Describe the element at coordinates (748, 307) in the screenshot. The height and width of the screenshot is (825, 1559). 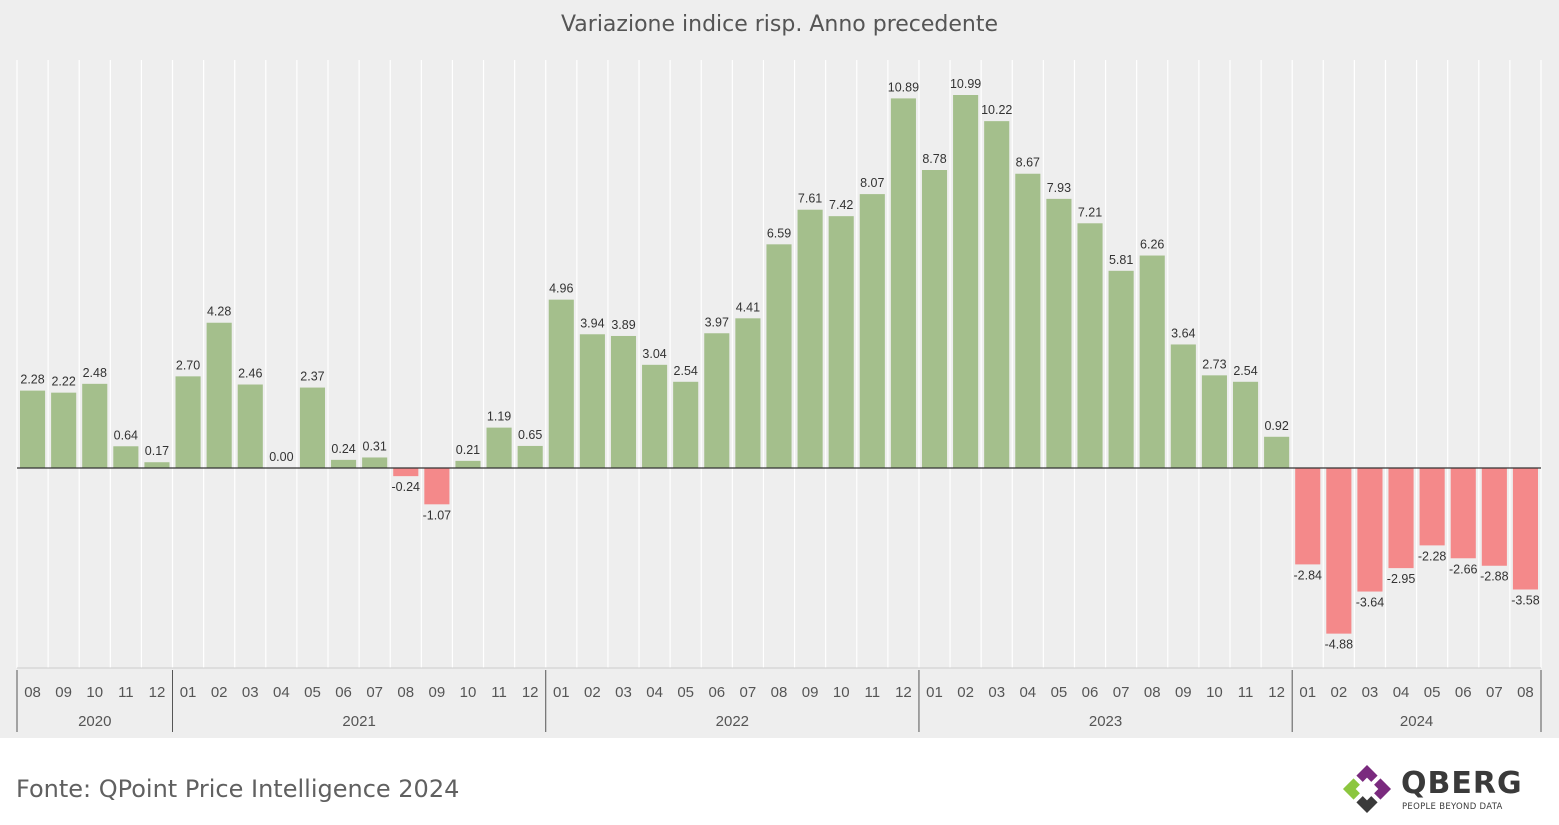
I see `data-label: 4.41` at that location.